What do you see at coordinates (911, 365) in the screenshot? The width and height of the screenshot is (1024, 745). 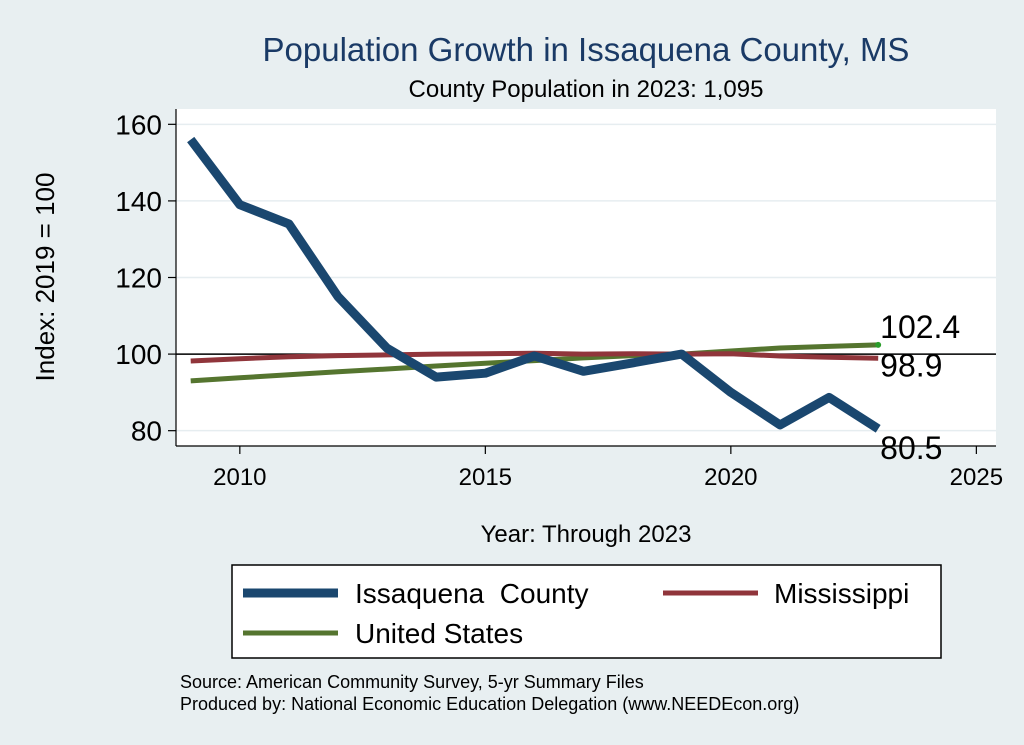 I see `end-label-mississippi: 98.9` at bounding box center [911, 365].